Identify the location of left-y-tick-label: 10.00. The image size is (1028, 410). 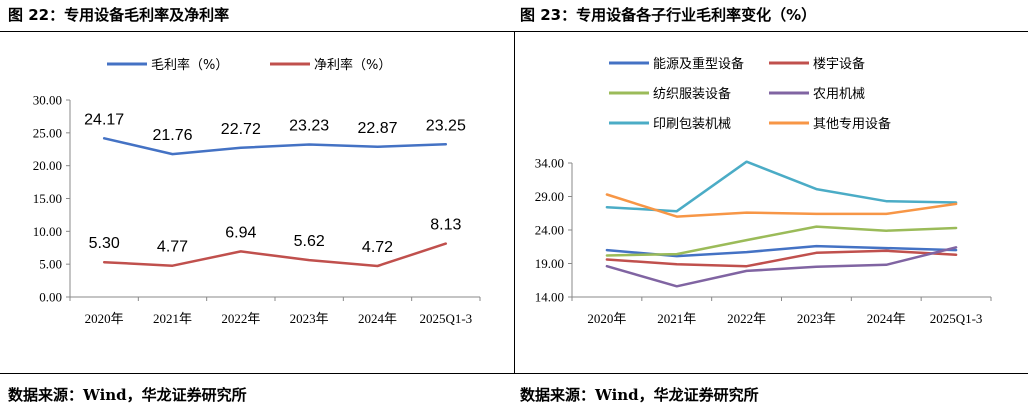
(47, 231).